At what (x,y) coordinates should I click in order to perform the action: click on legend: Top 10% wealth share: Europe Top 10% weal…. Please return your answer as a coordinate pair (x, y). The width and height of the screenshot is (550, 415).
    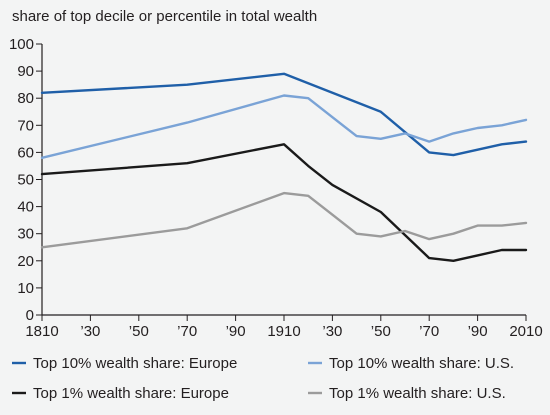
    Looking at the image, I should click on (263, 378).